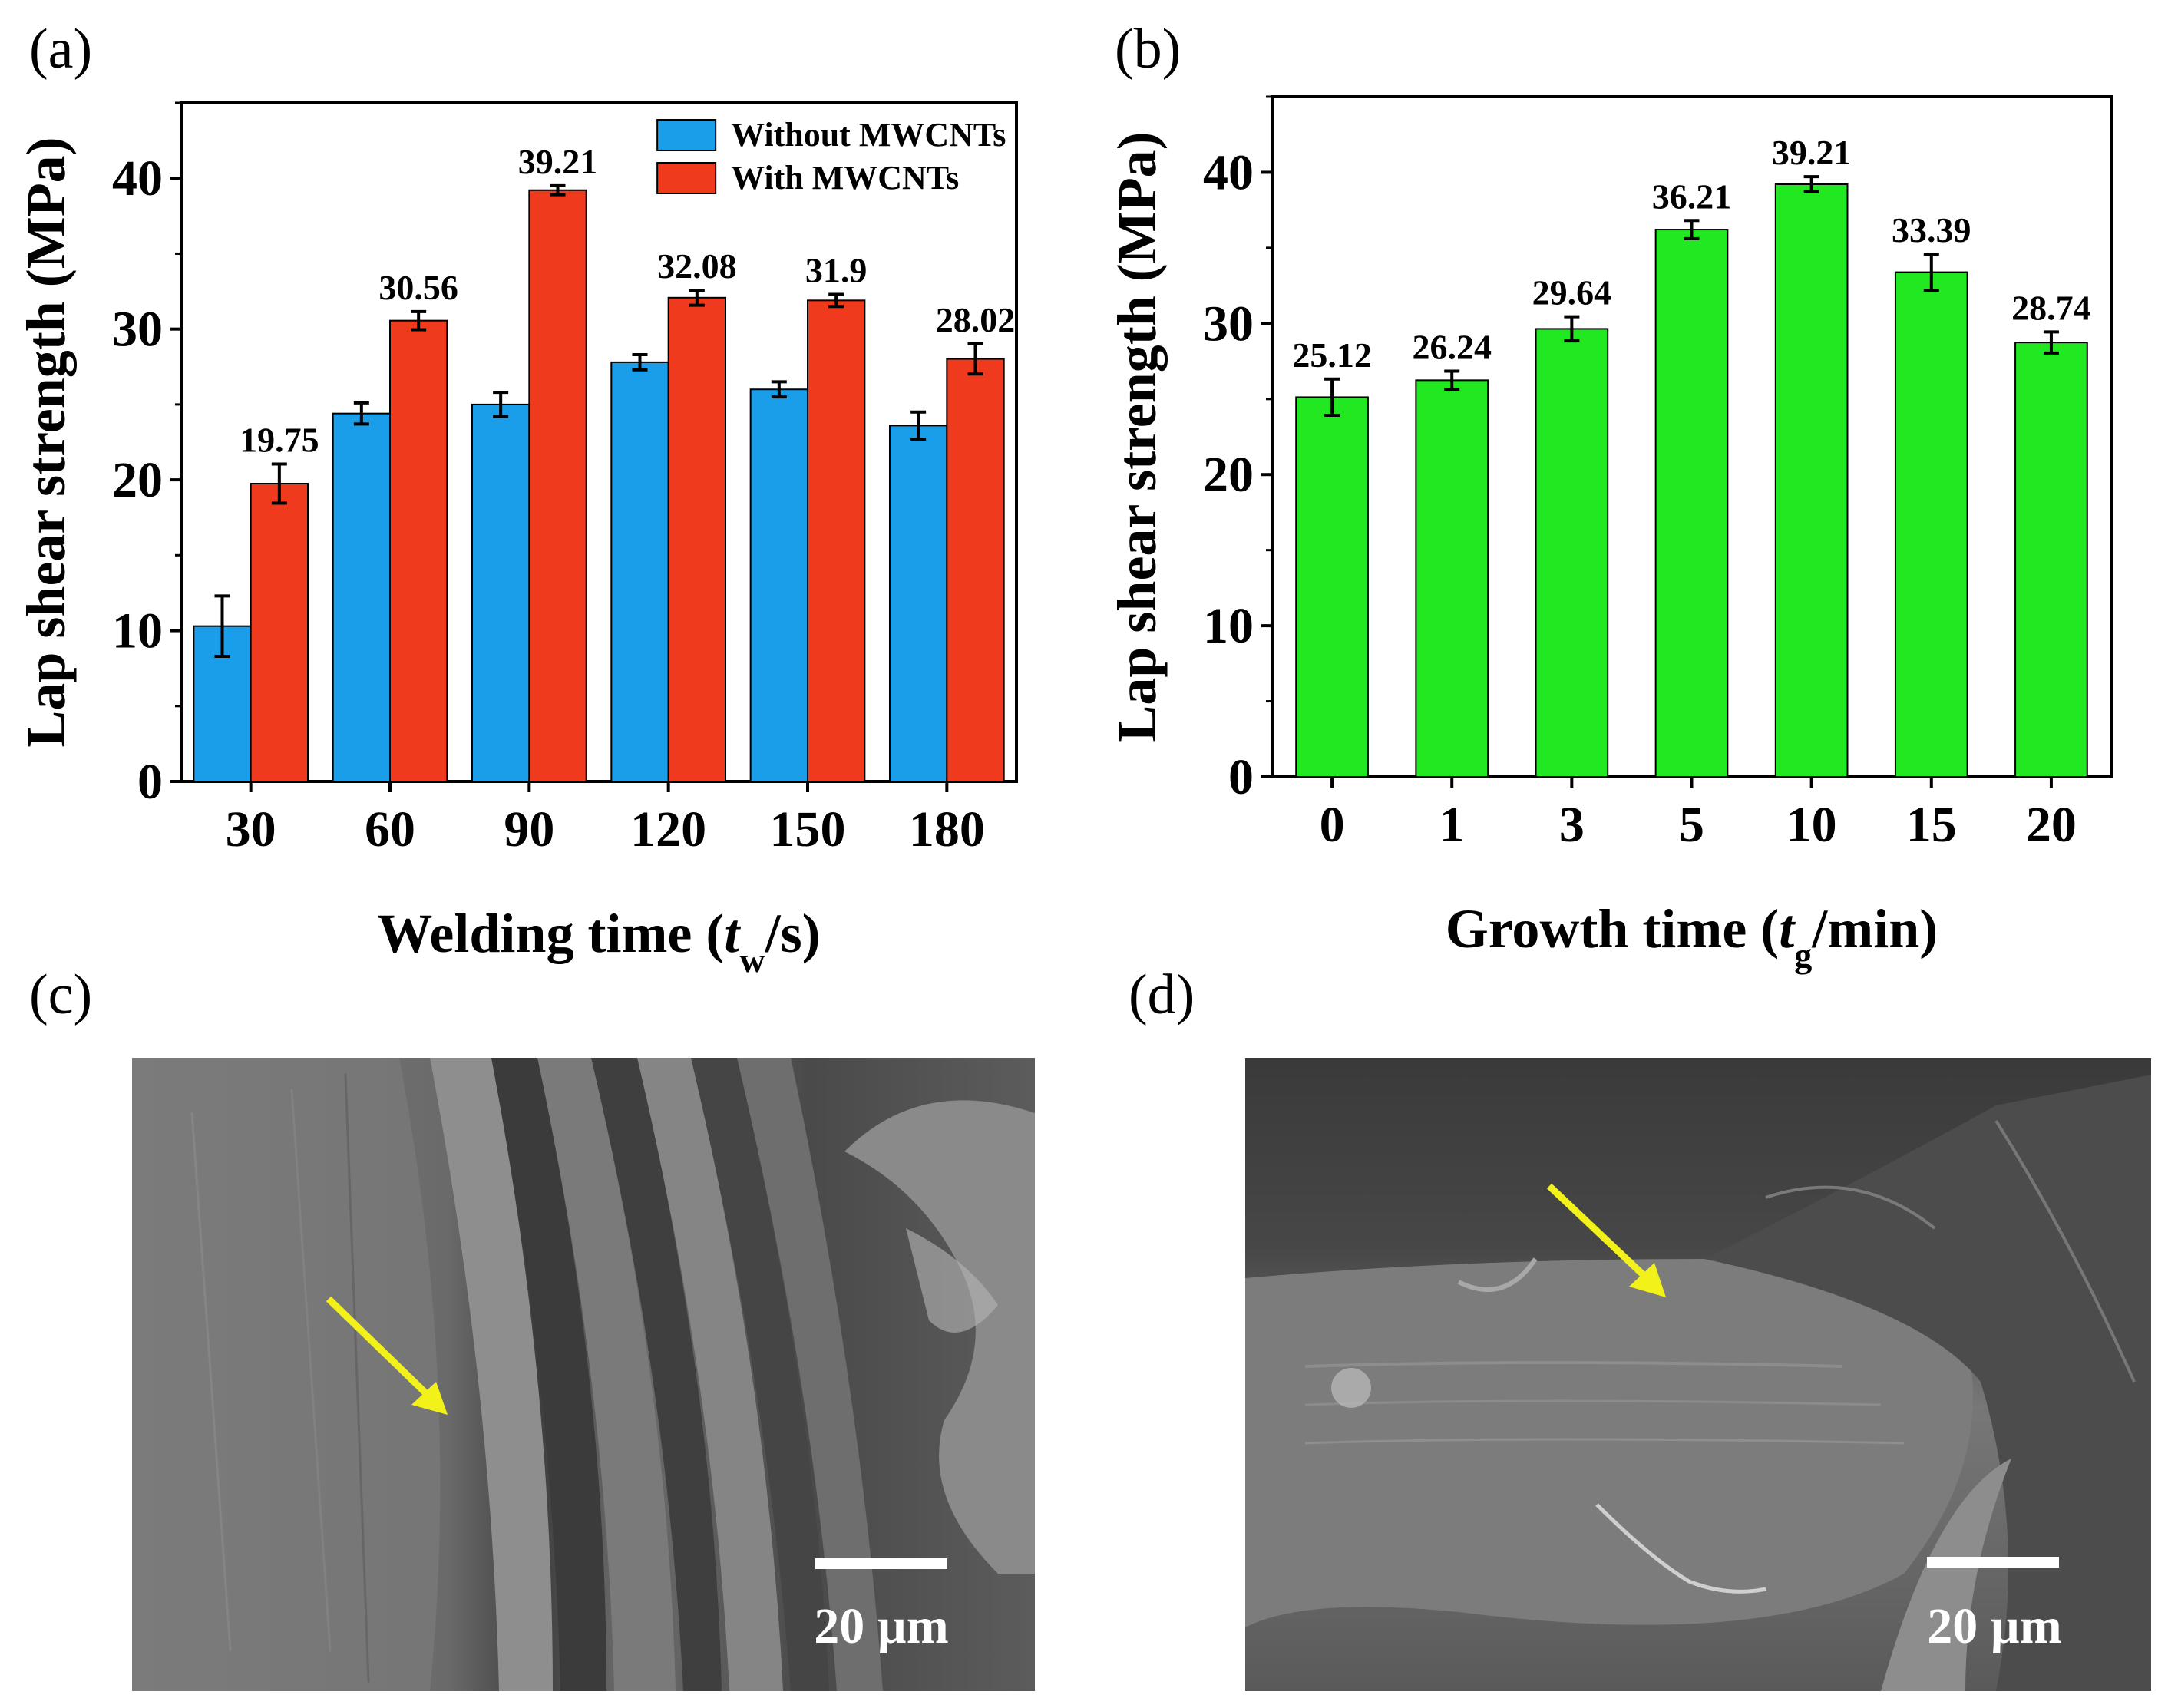 This screenshot has width=2168, height=1708. I want to click on arrow-c, so click(387, 1355).